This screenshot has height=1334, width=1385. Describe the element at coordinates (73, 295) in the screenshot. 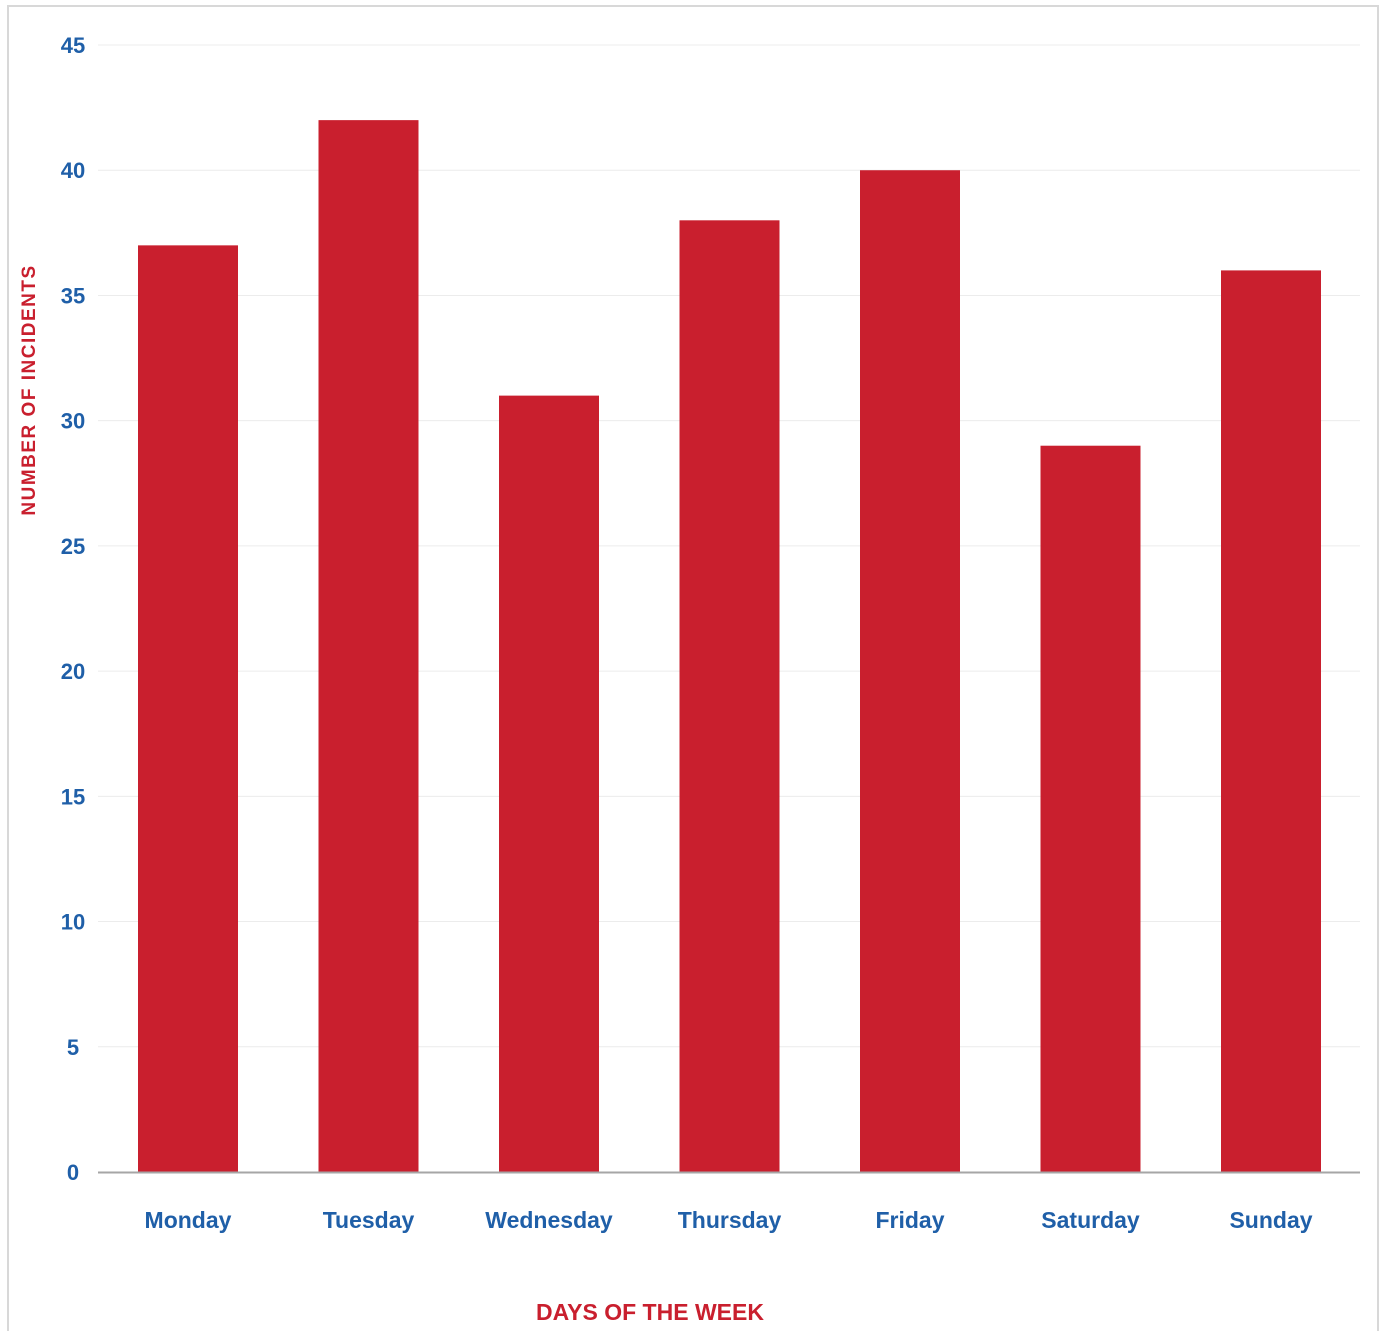

I see `y-tick-label: 35` at that location.